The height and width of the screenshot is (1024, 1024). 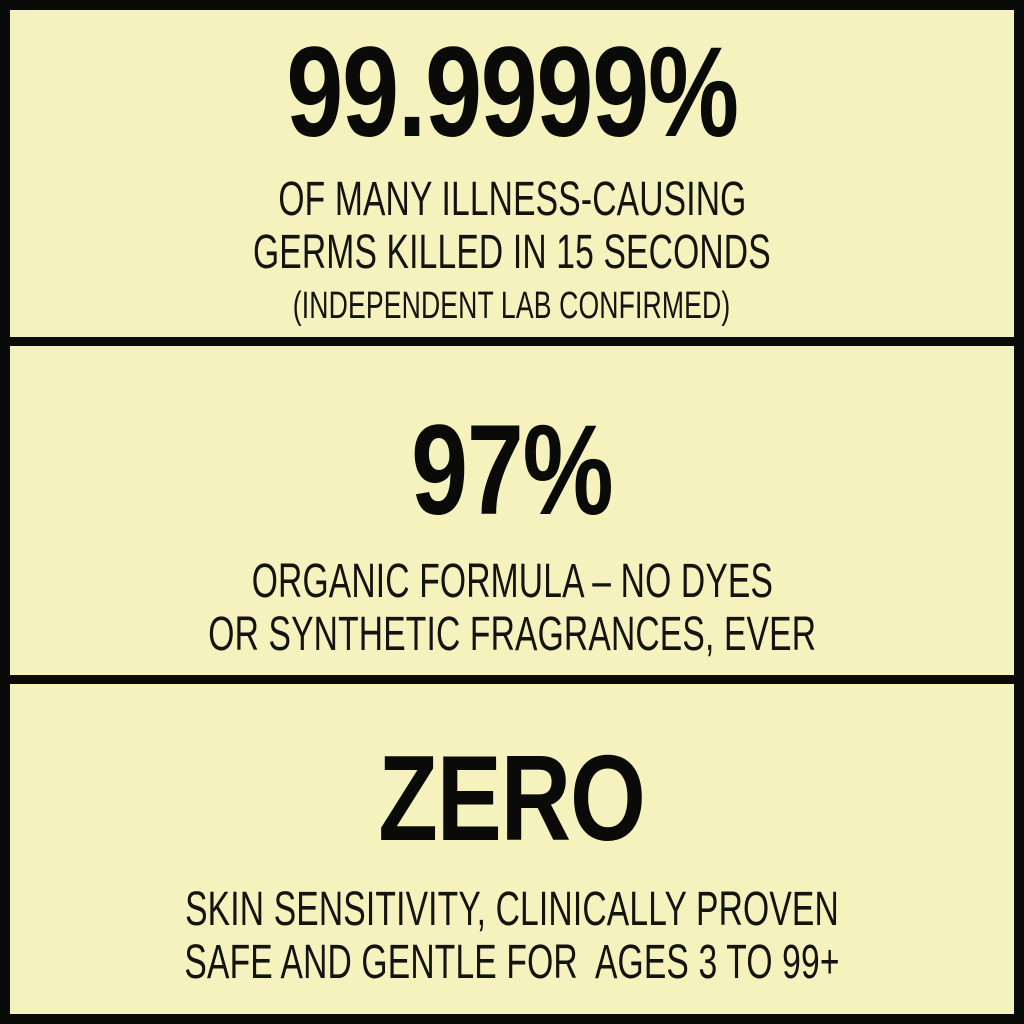 I want to click on claim-headline-germ-kill: 99.9999%, so click(x=512, y=92).